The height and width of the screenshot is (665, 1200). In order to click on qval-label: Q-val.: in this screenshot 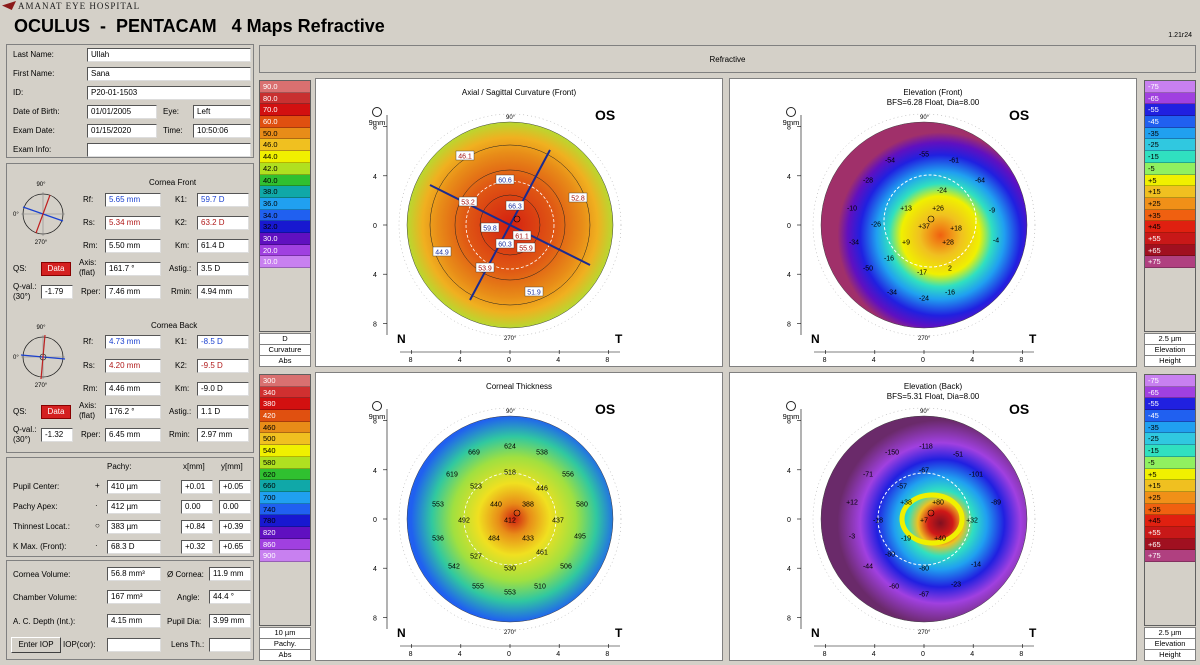, I will do `click(25, 286)`.